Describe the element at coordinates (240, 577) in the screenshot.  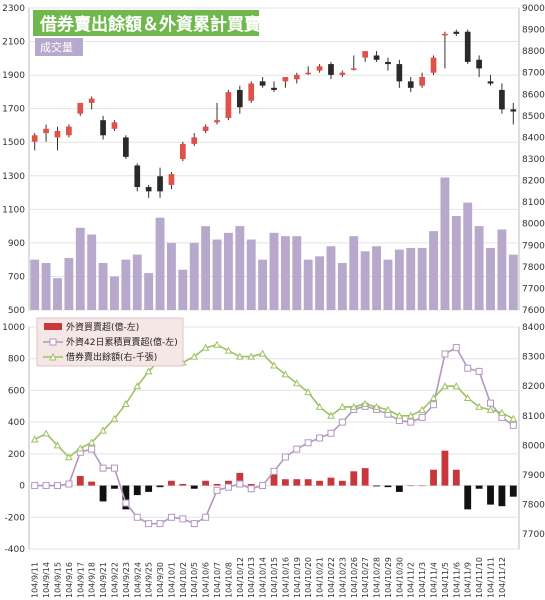
I see `x-tick-label: 104/10/12` at that location.